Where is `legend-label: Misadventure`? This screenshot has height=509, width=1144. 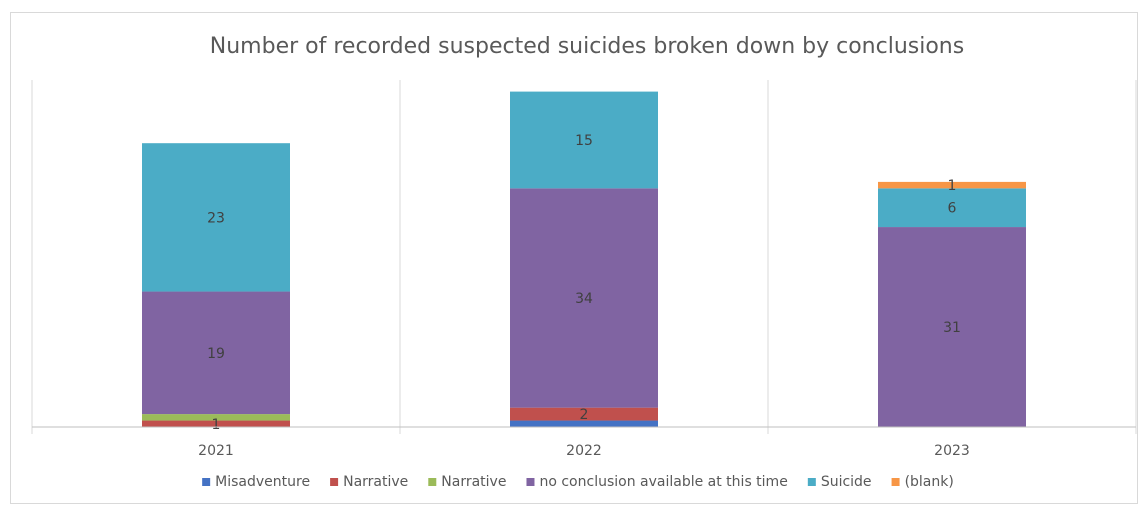 legend-label: Misadventure is located at coordinates (262, 482).